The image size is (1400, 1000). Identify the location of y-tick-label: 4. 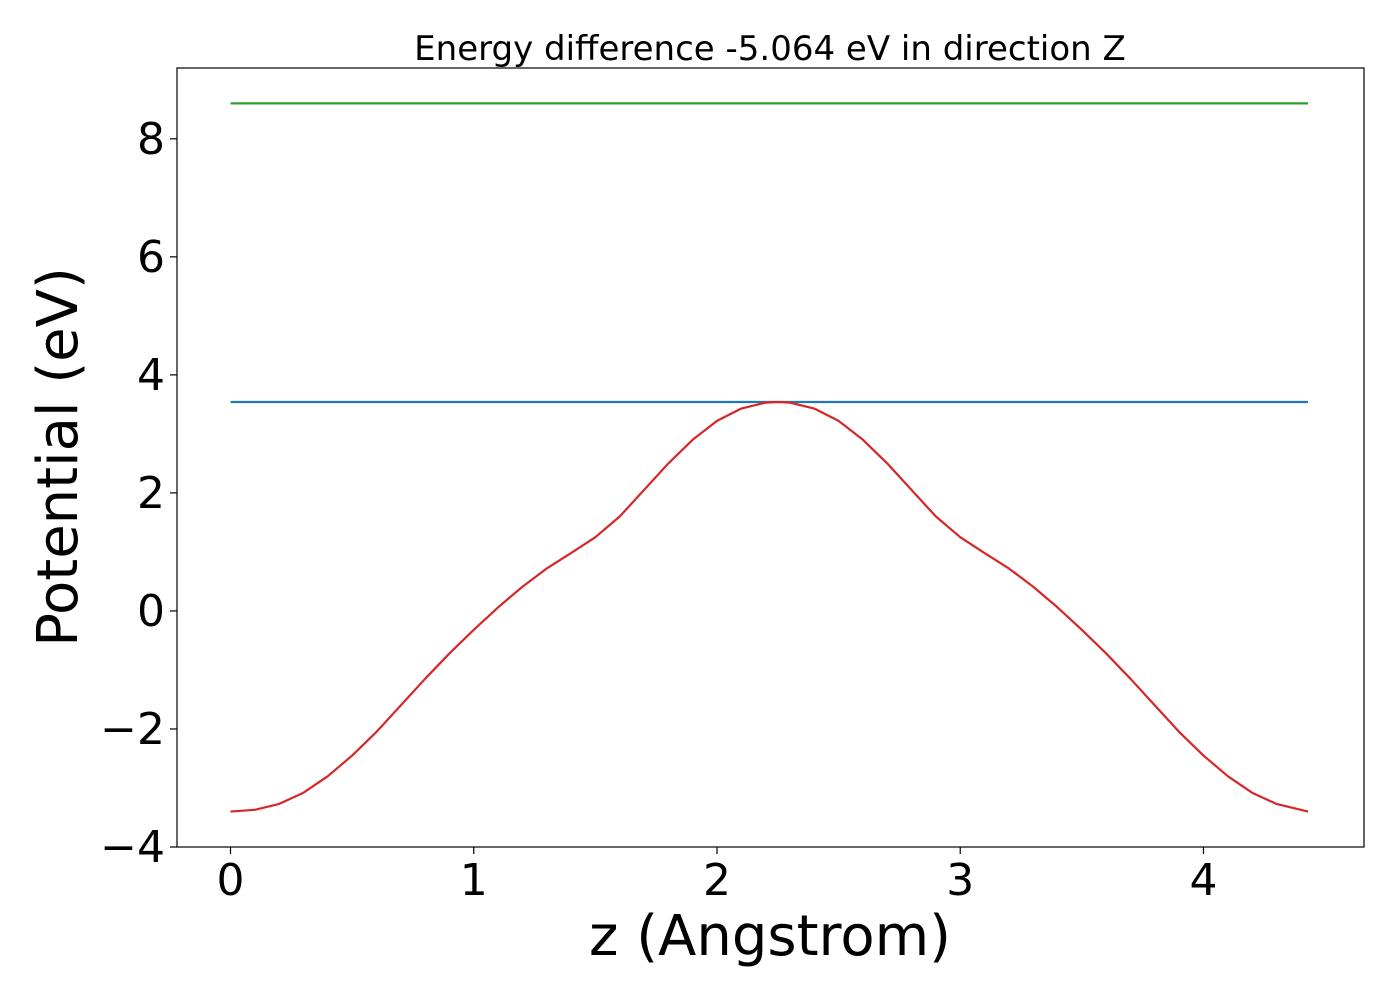
(151, 375).